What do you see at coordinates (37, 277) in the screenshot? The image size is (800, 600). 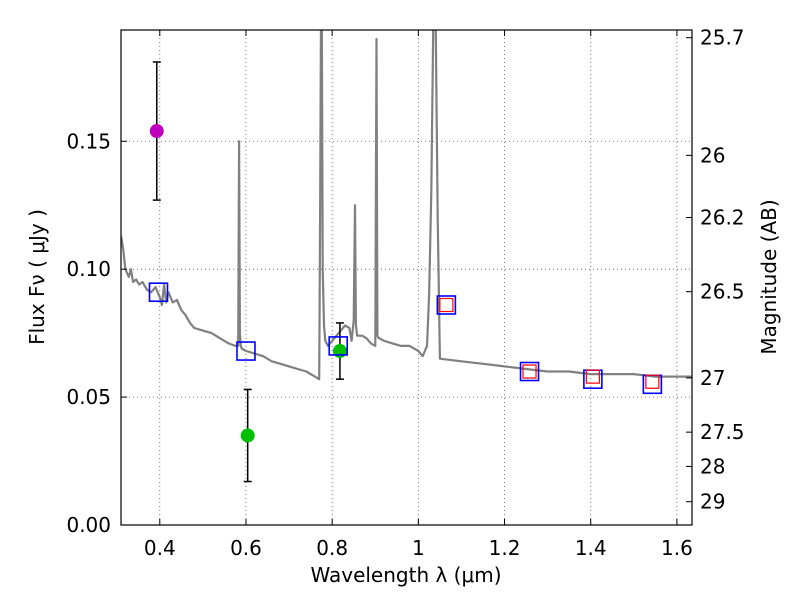 I see `y-axis-label: Flux Fν ( μJy )` at bounding box center [37, 277].